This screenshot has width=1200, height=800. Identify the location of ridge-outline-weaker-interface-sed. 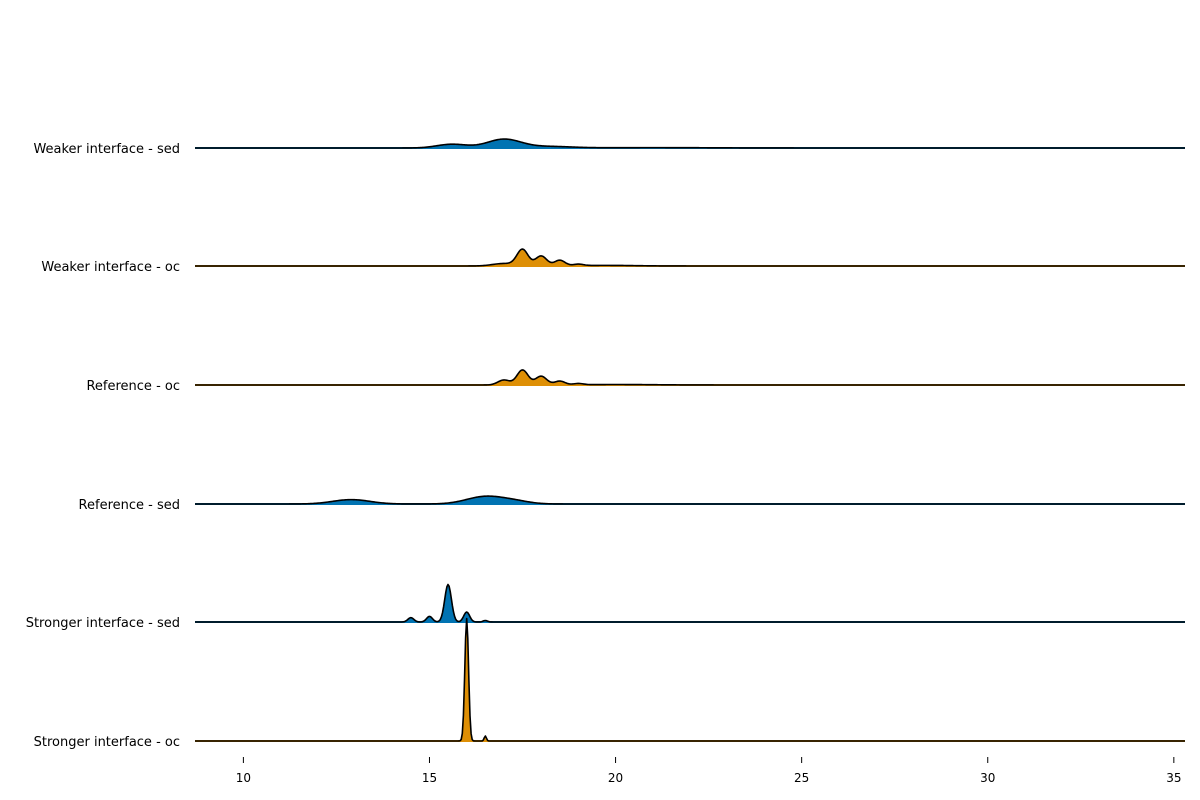
(690, 143).